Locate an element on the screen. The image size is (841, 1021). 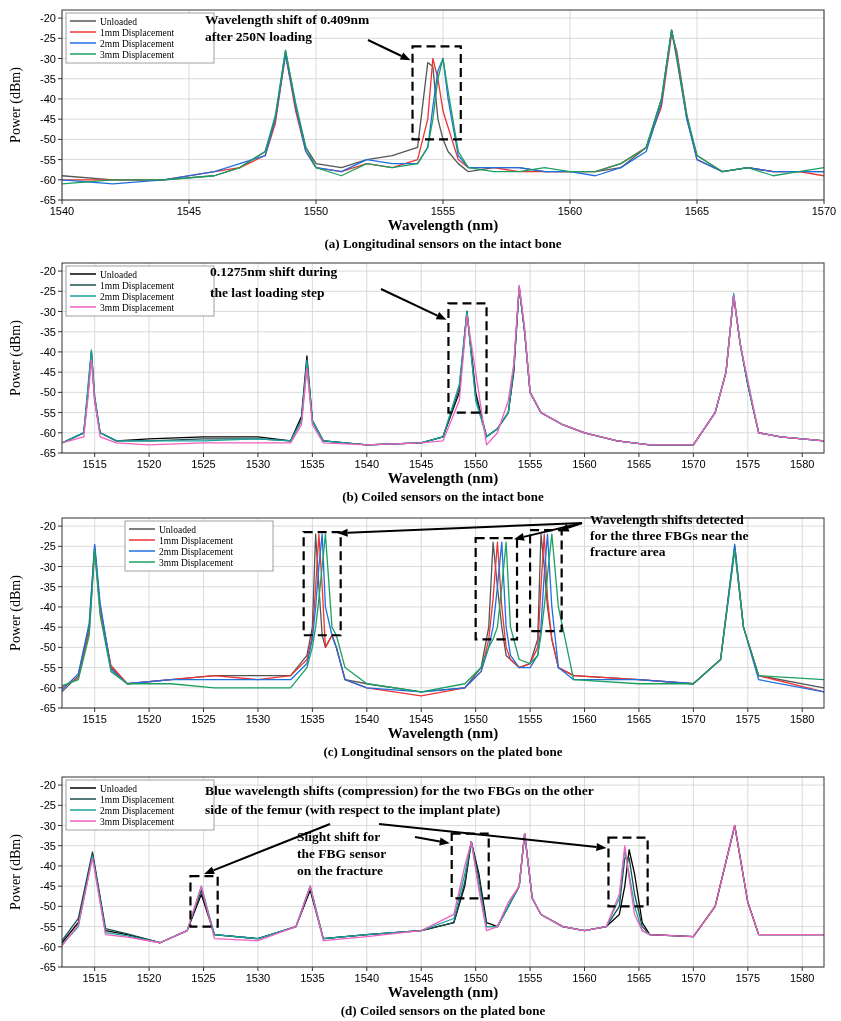
annotation: Blue wavelength shifts (compression) for the two FBGs on the other side of the femur (with respect to the implant plate) is located at coordinates (399, 800).